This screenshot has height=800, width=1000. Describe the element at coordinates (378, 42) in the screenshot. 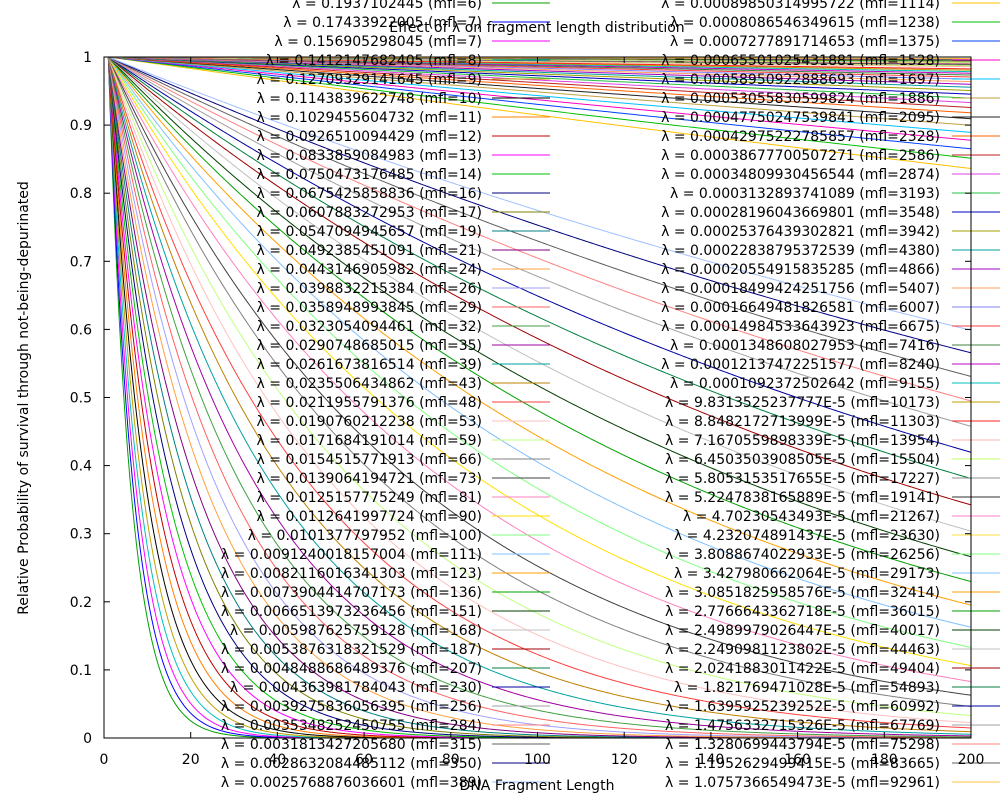

I see `legend-entry-label: λ = 0.156905298045 (mfl=7)` at that location.